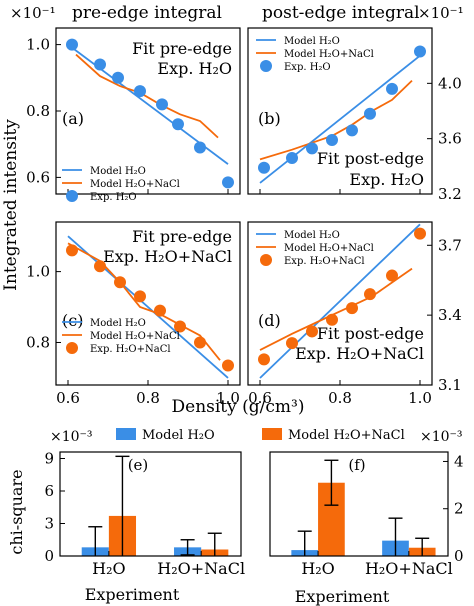 The width and height of the screenshot is (474, 606). What do you see at coordinates (71, 437) in the screenshot?
I see `scale-label-bottom-left: ×10⁻³` at bounding box center [71, 437].